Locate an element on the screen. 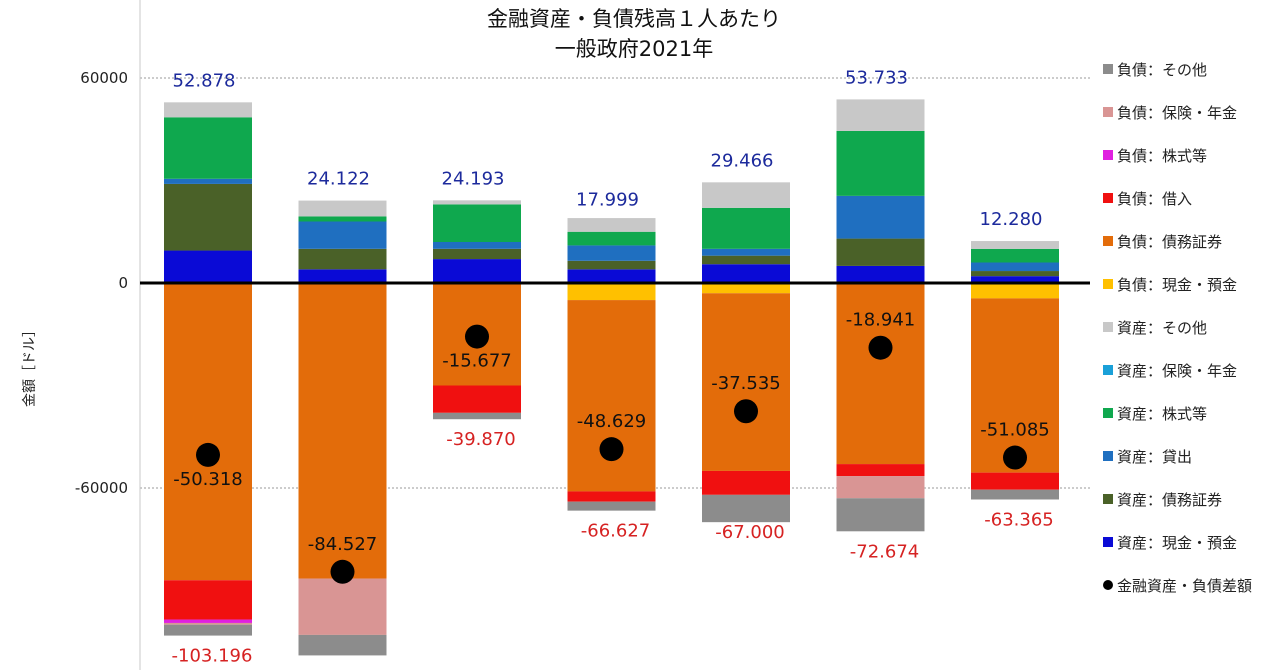 The height and width of the screenshot is (670, 1280). legend-label: 負債：借入 is located at coordinates (1154, 199).